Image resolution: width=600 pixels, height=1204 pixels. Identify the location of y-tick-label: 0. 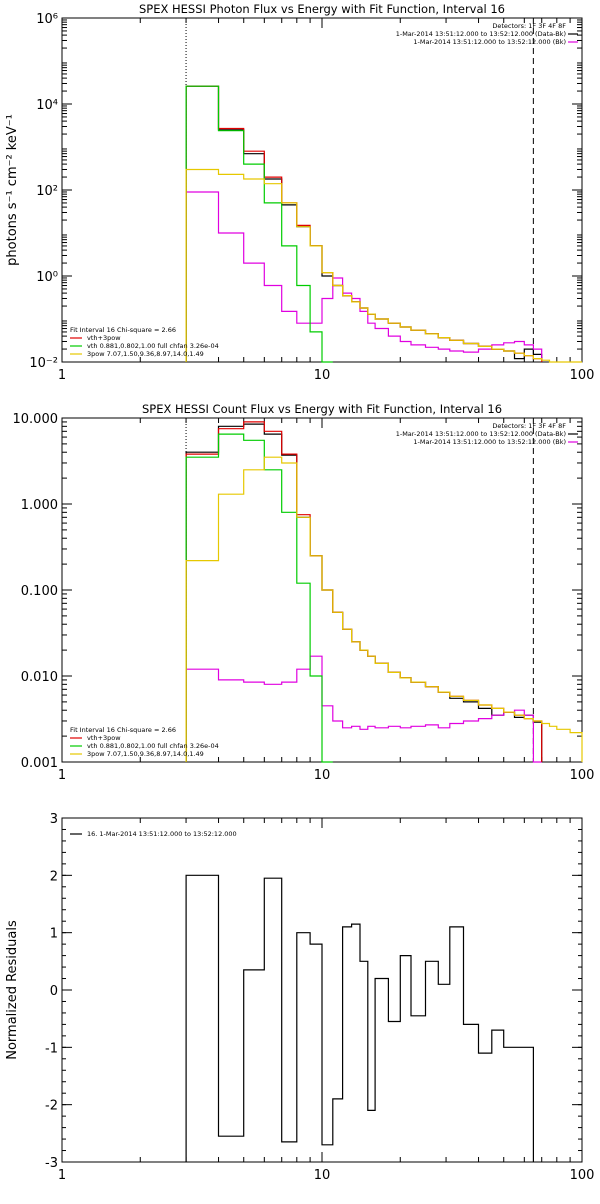
(54, 991).